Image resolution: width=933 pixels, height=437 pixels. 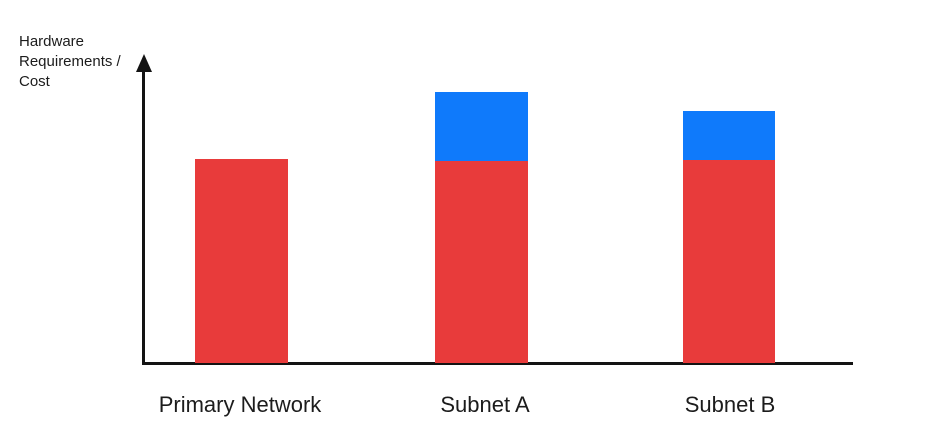 What do you see at coordinates (70, 61) in the screenshot?
I see `y-axis-label: Hardware Requirements / Cost` at bounding box center [70, 61].